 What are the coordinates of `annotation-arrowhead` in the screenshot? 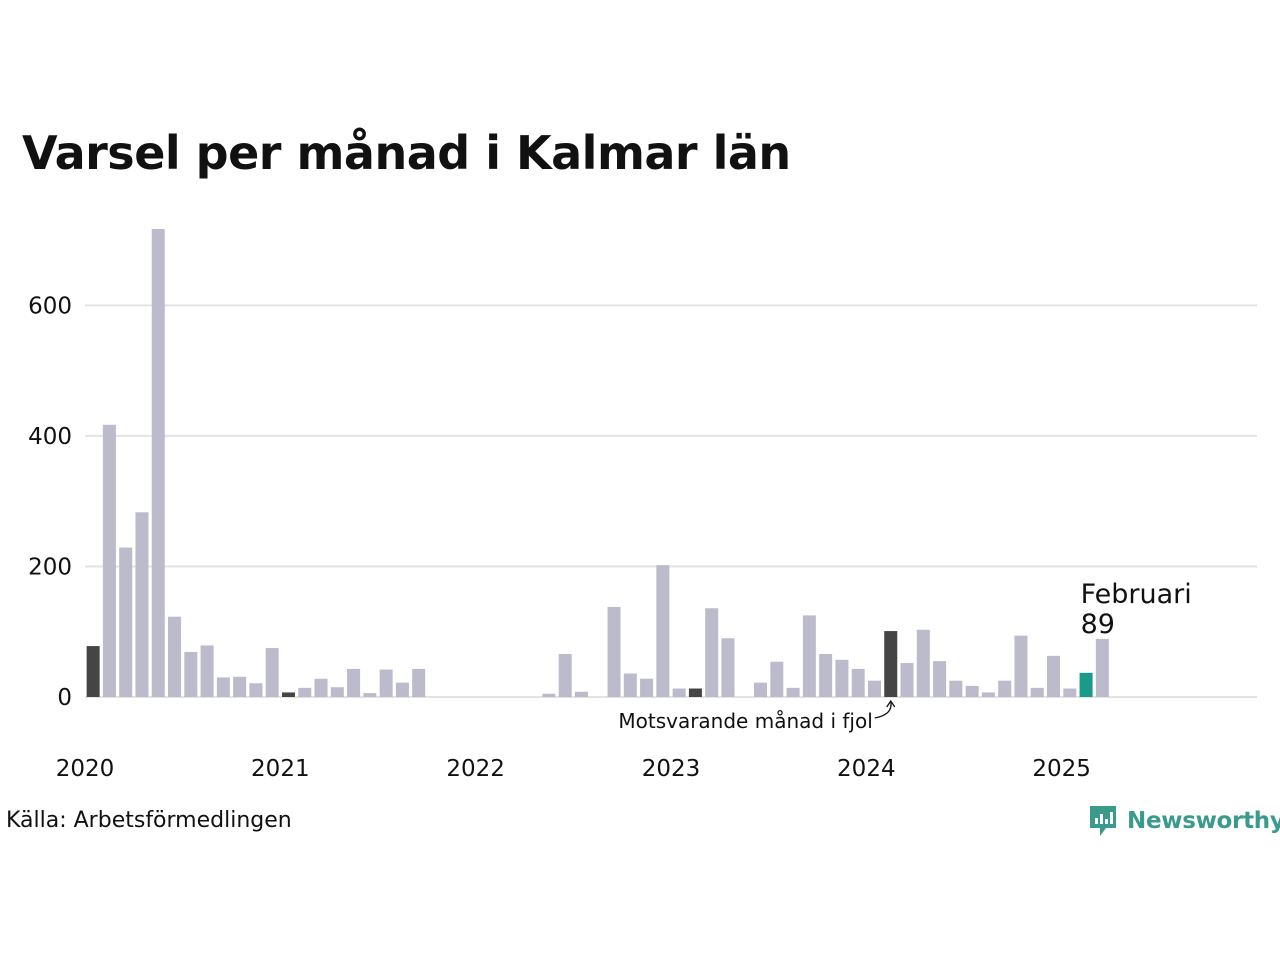 It's located at (891, 703).